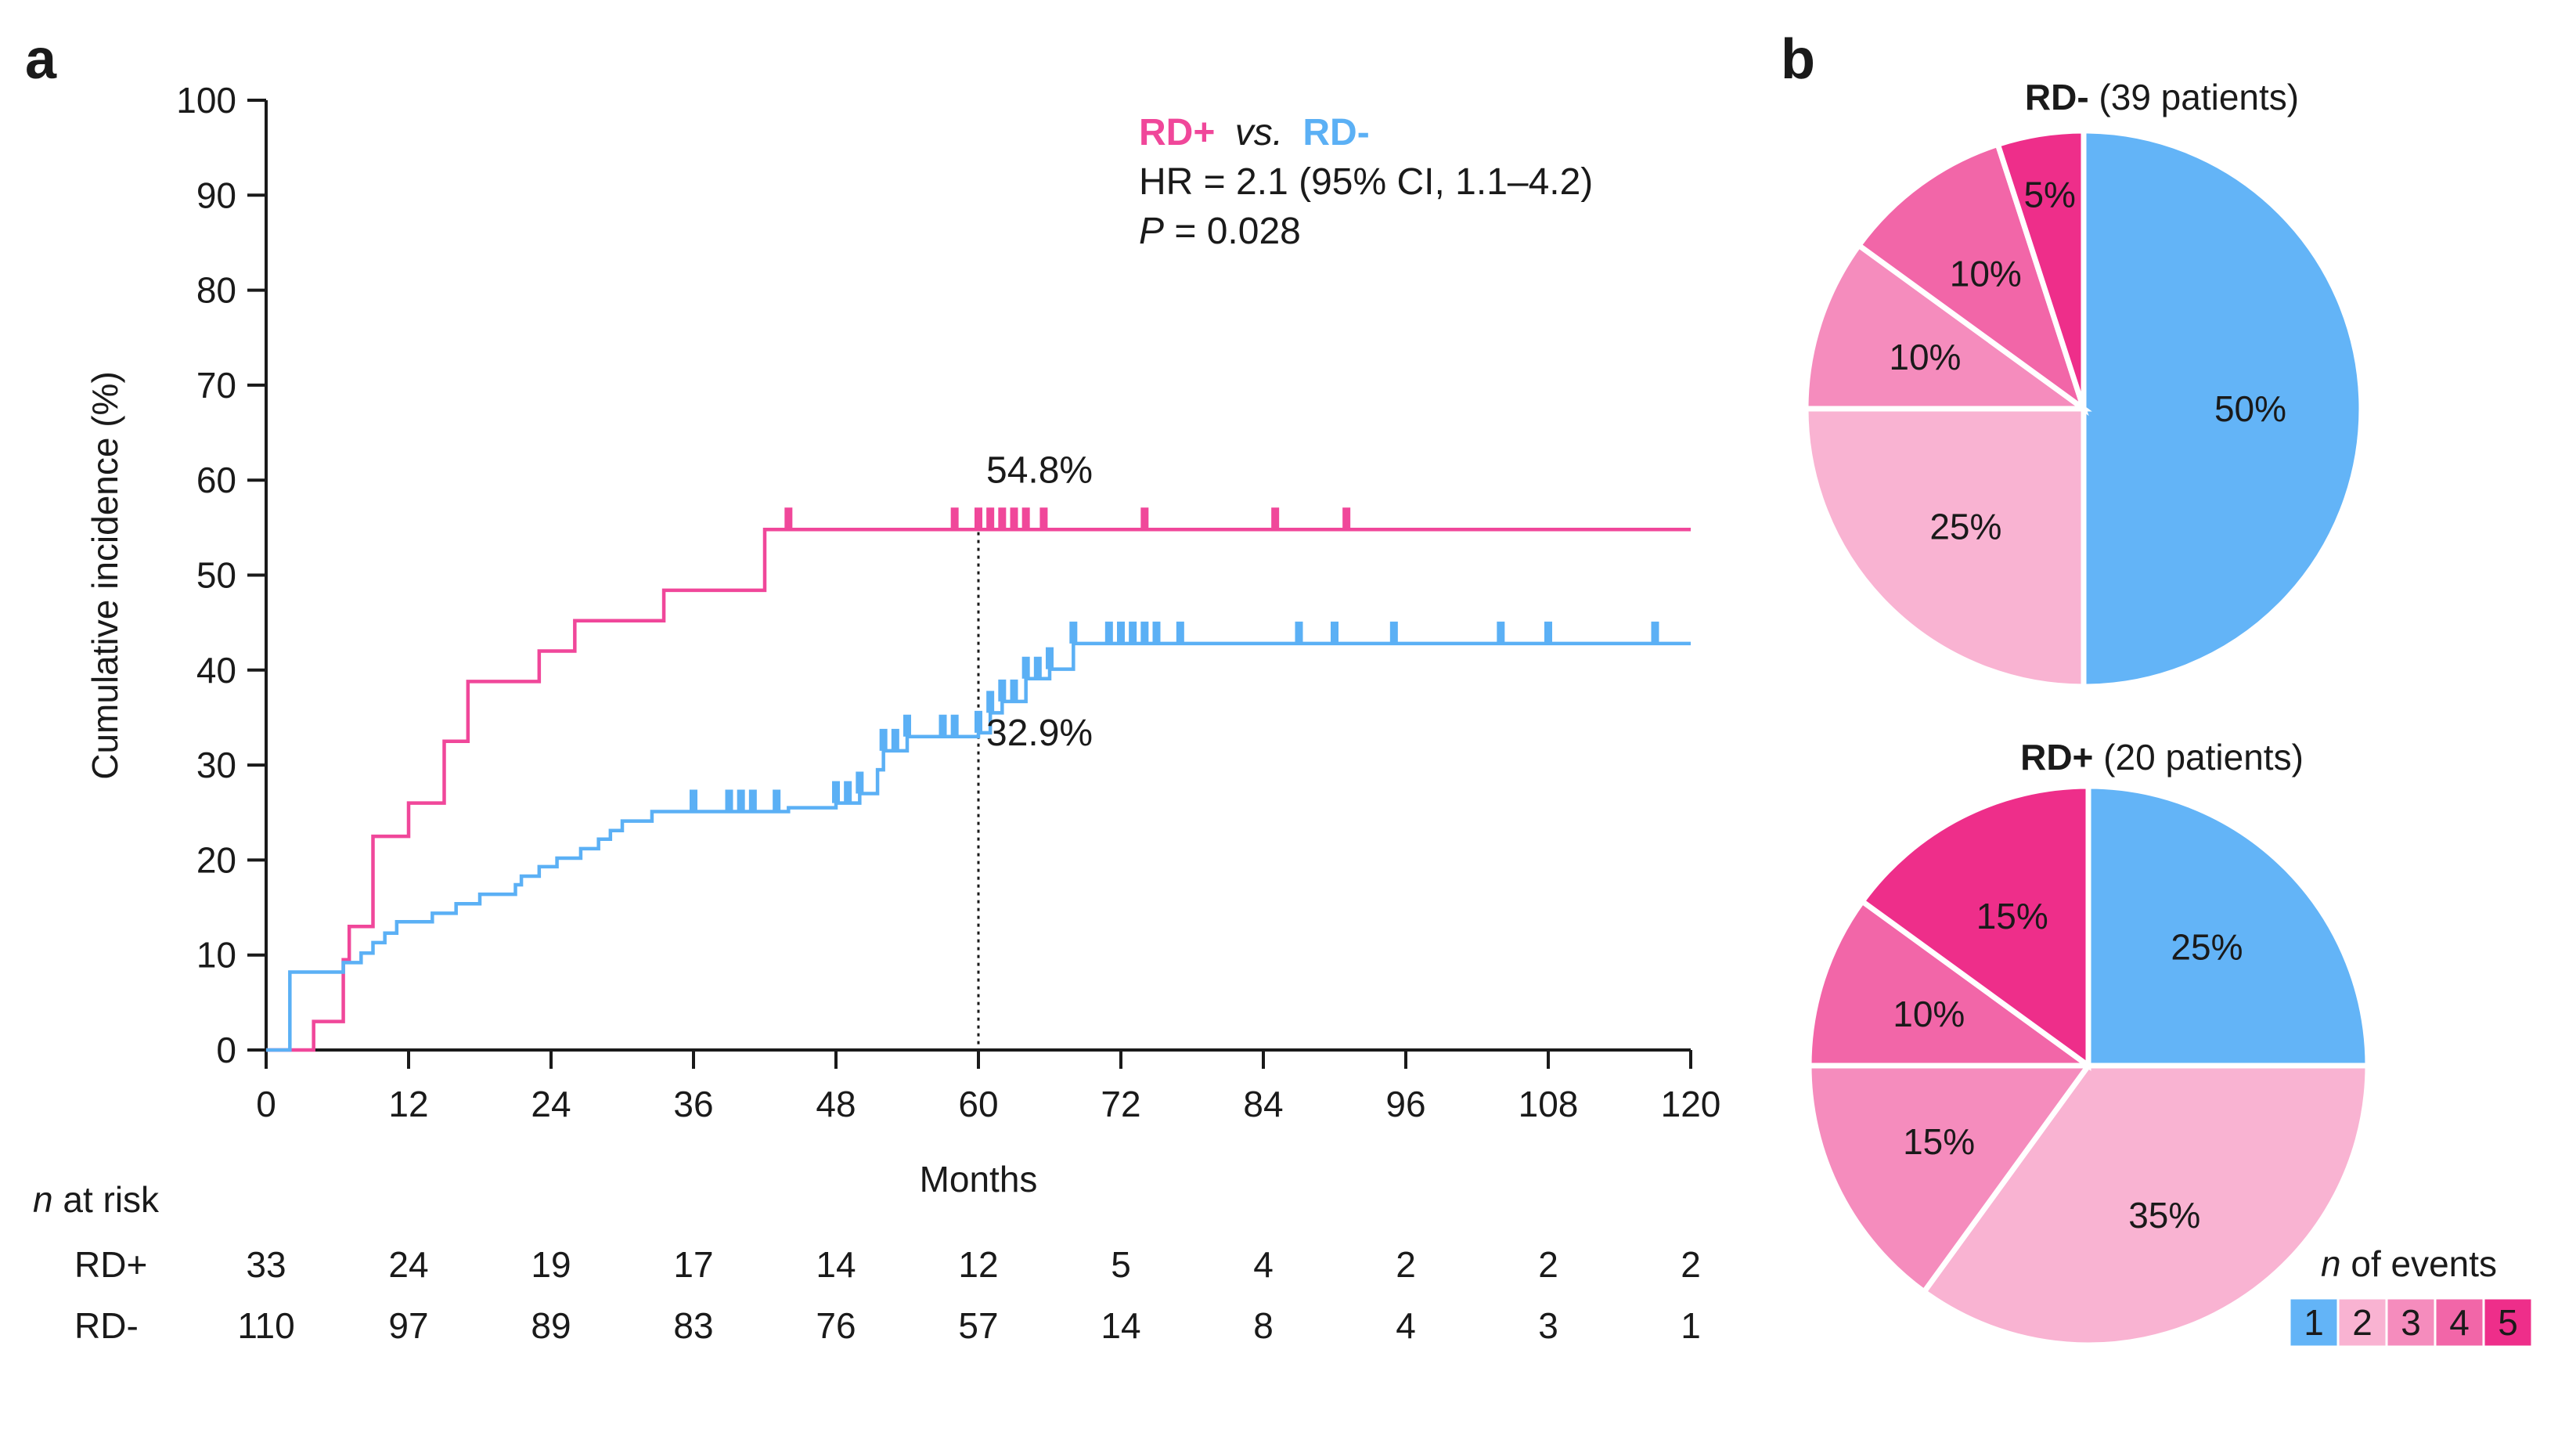 The image size is (2576, 1436). I want to click on risk-value-rd-pos: 24, so click(408, 1265).